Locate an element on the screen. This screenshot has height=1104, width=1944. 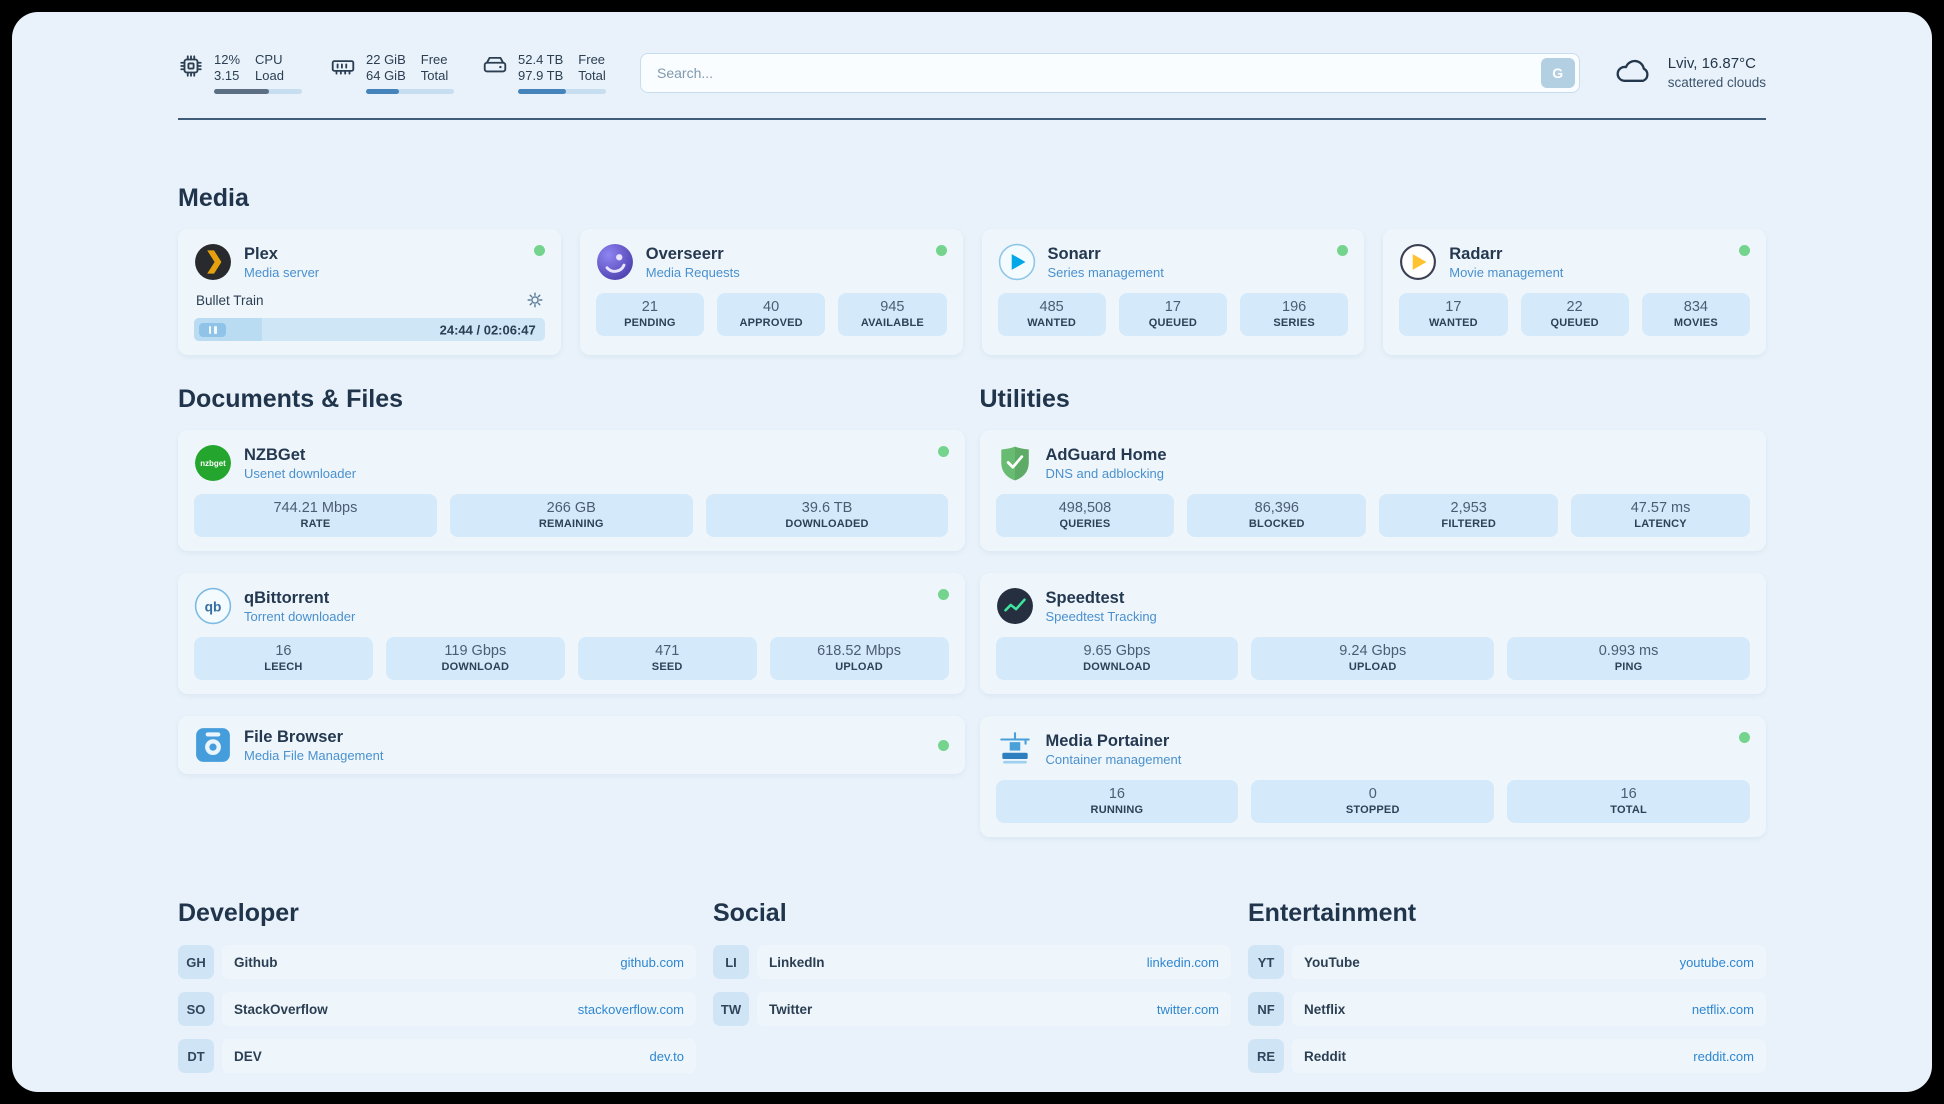
app-name: File Browser is located at coordinates (294, 736).